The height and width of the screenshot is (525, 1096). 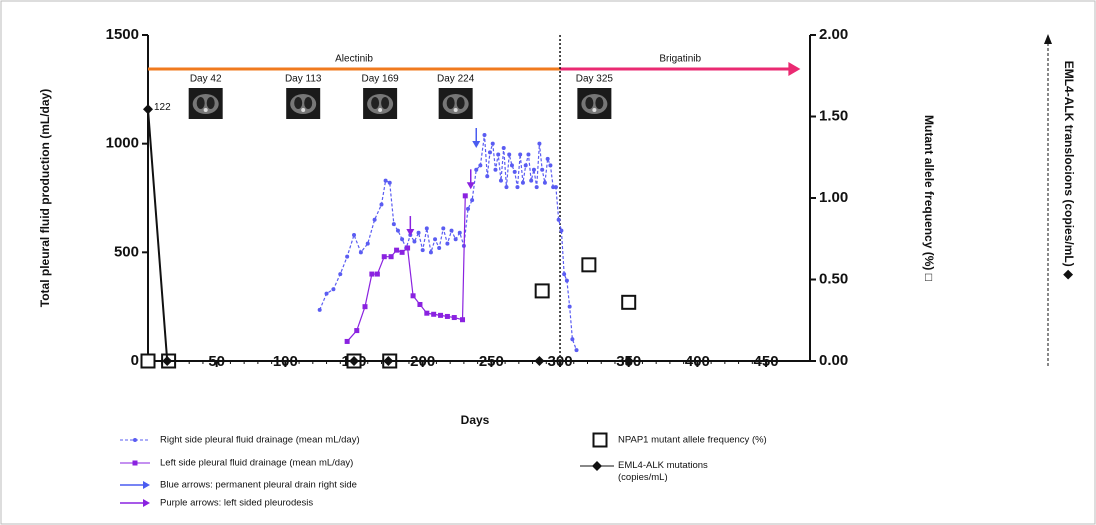 What do you see at coordinates (456, 79) in the screenshot?
I see `scan-label: Day 224` at bounding box center [456, 79].